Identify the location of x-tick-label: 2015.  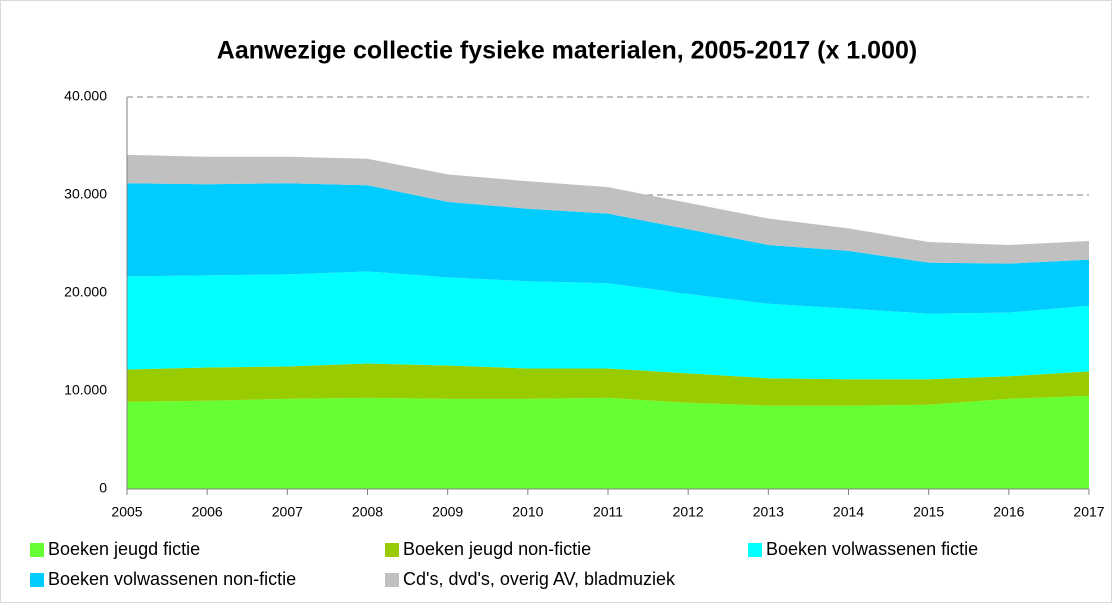
(928, 512).